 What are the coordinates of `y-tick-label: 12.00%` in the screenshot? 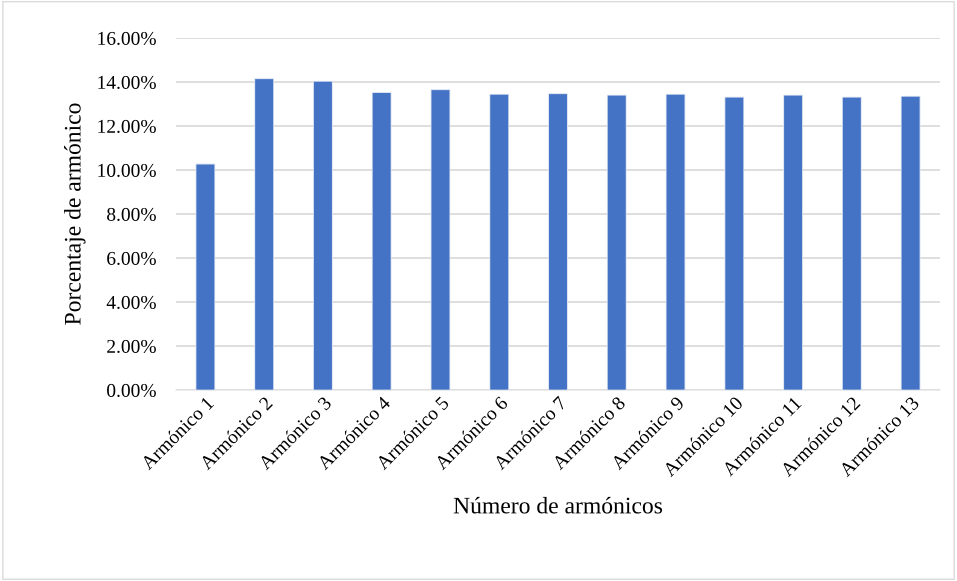 It's located at (127, 127).